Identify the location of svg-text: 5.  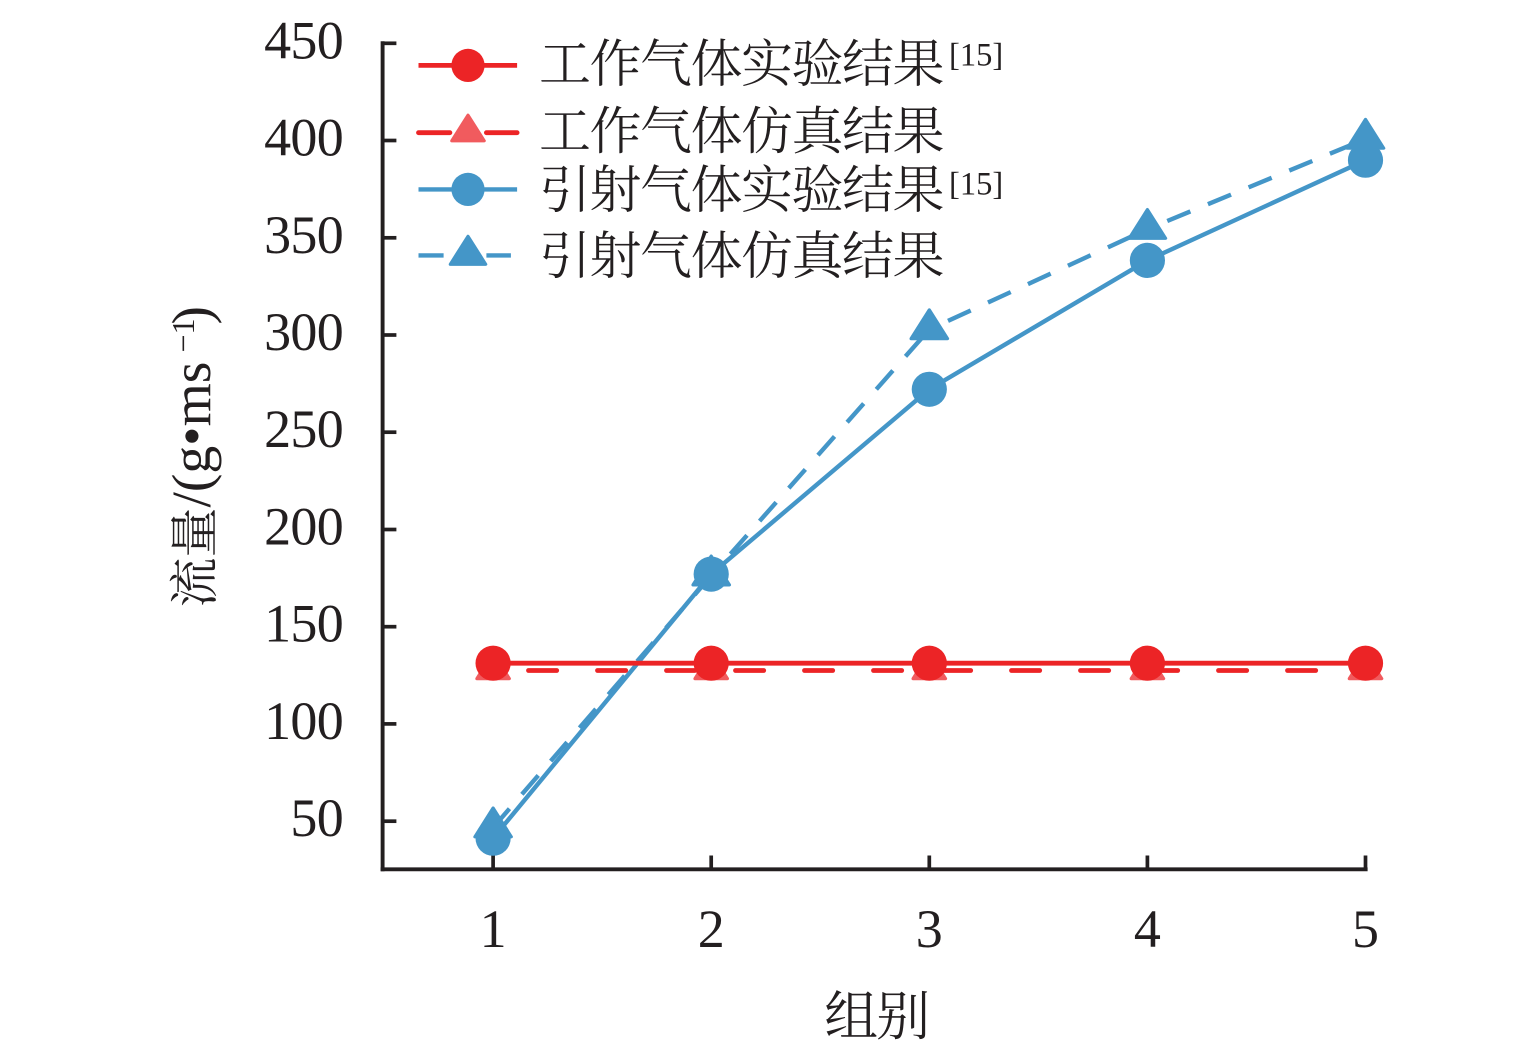
(1365, 929).